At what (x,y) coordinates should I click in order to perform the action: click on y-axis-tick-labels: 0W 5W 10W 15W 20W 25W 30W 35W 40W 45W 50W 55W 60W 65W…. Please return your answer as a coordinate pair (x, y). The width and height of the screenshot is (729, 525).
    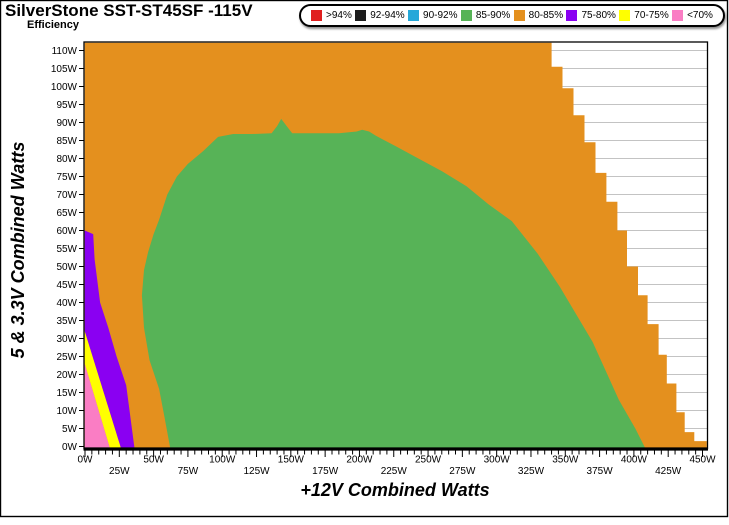
    Looking at the image, I should click on (64, 249).